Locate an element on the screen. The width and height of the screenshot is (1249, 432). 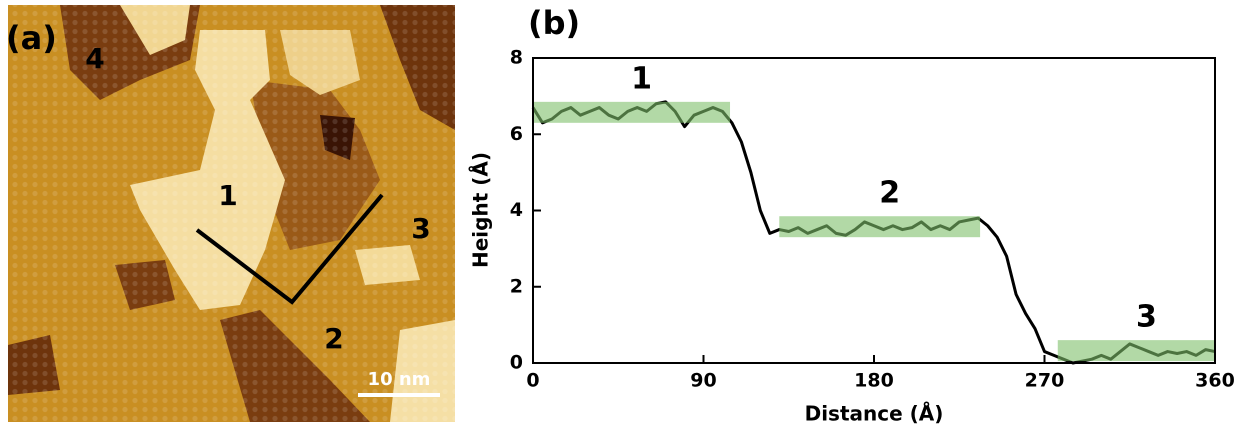
region-label: 2 is located at coordinates (333, 338).